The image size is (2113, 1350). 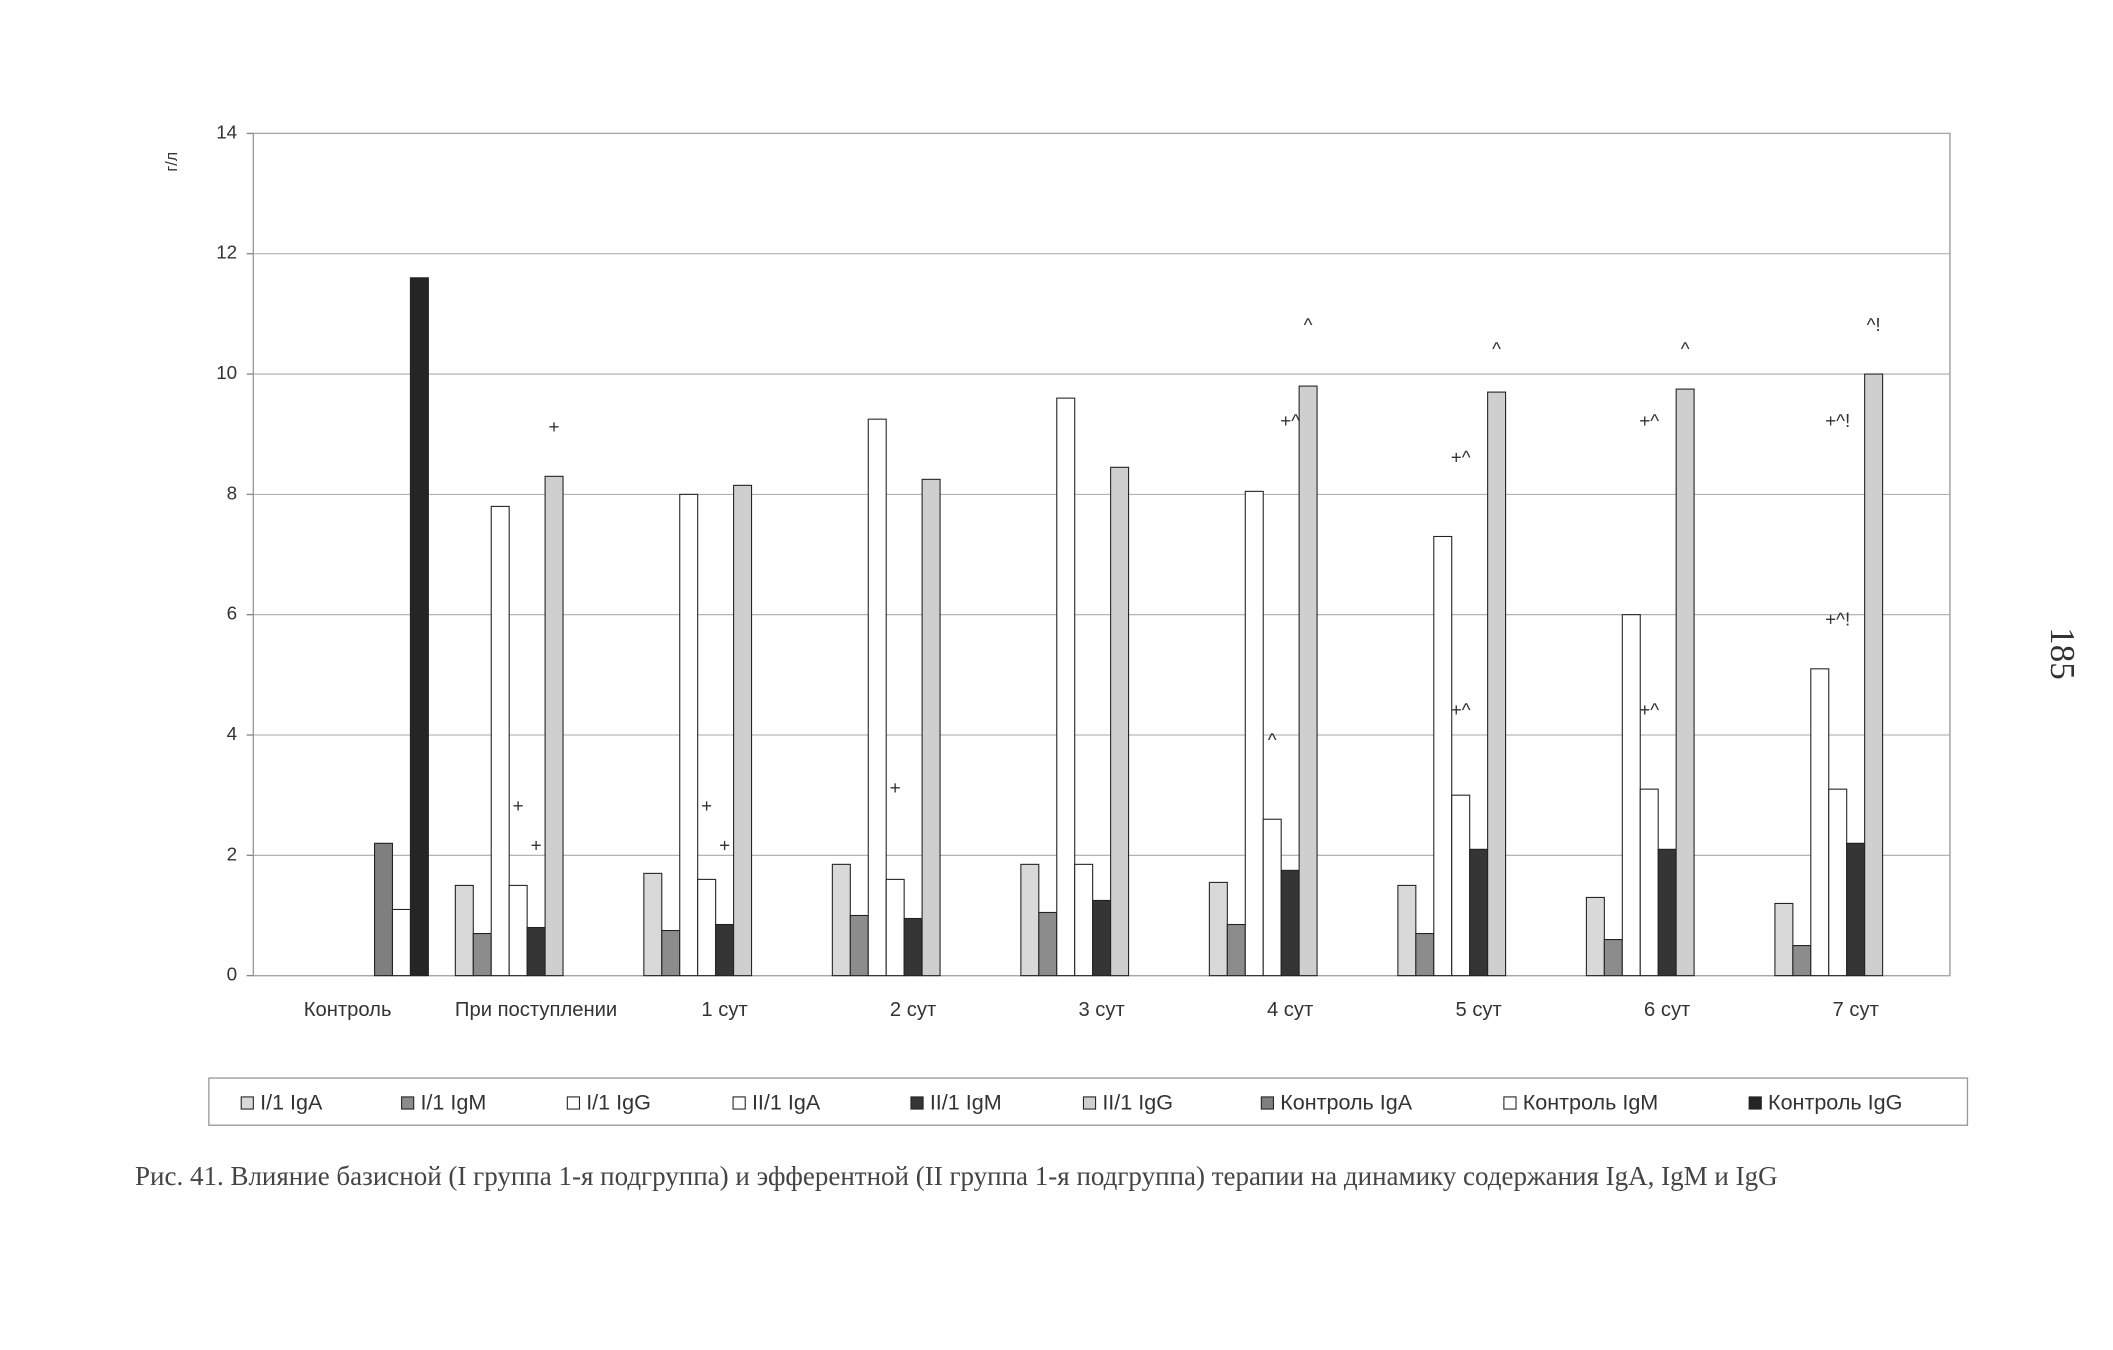 What do you see at coordinates (226, 131) in the screenshot?
I see `y-tick-label: 14` at bounding box center [226, 131].